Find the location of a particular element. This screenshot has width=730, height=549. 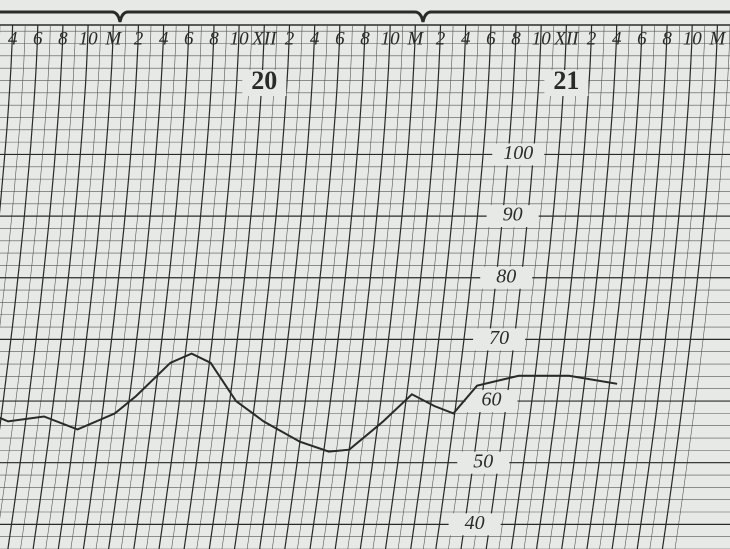

day-label: 21 is located at coordinates (566, 80).